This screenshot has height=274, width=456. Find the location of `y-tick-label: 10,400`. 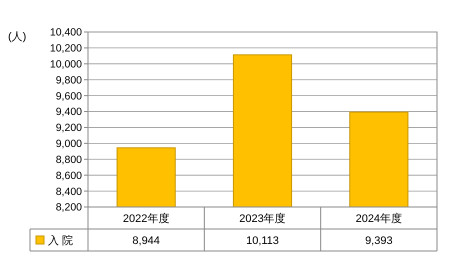

y-tick-label: 10,400 is located at coordinates (66, 32).